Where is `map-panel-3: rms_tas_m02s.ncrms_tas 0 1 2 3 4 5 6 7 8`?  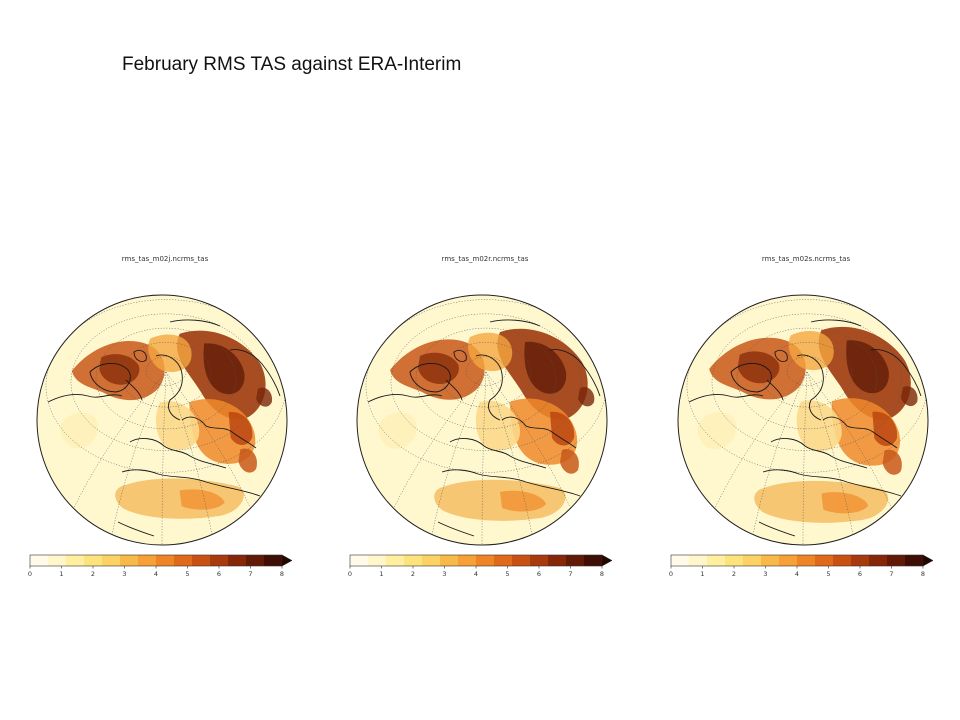
map-panel-3: rms_tas_m02s.ncrms_tas 0 1 2 3 4 5 6 7 8 is located at coordinates (805, 420).